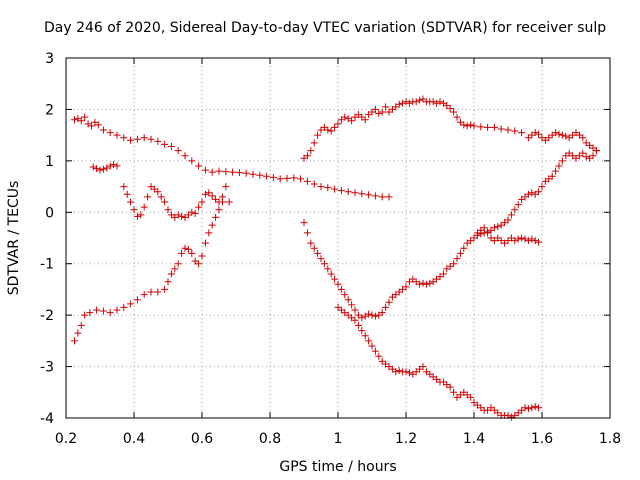 This screenshot has width=640, height=480. I want to click on x-tick-label: 1.6, so click(542, 439).